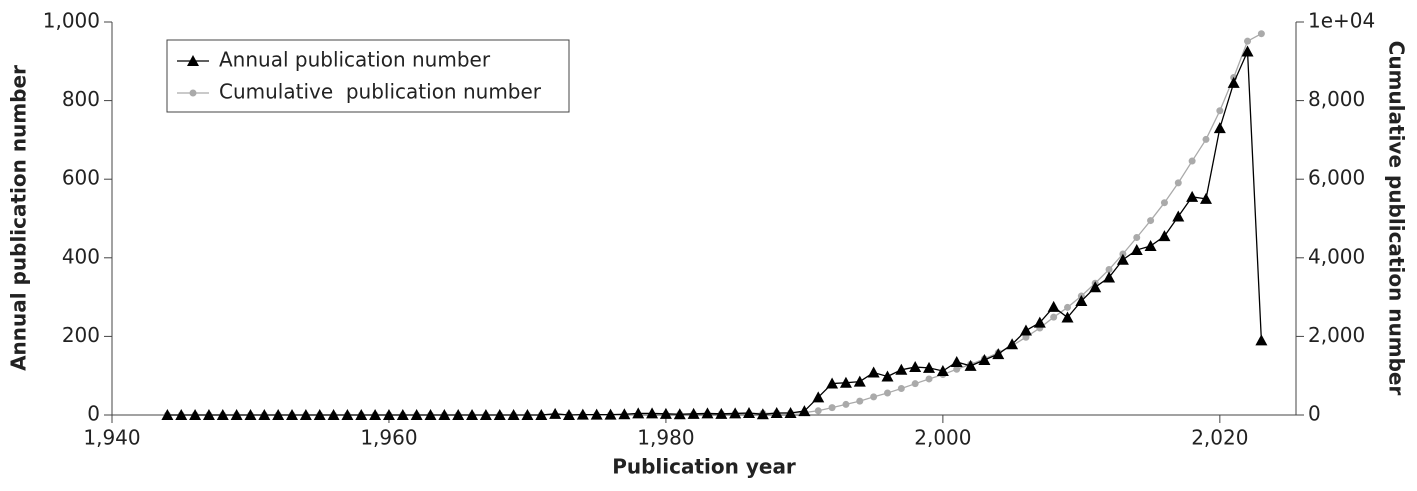  What do you see at coordinates (380, 92) in the screenshot?
I see `legend-label: Cumulative publication number` at bounding box center [380, 92].